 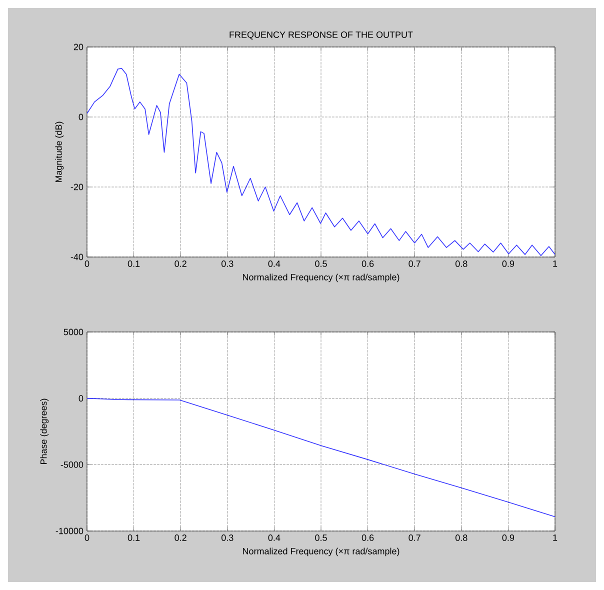 What do you see at coordinates (74, 332) in the screenshot?
I see `y-tick-label: 5000` at bounding box center [74, 332].